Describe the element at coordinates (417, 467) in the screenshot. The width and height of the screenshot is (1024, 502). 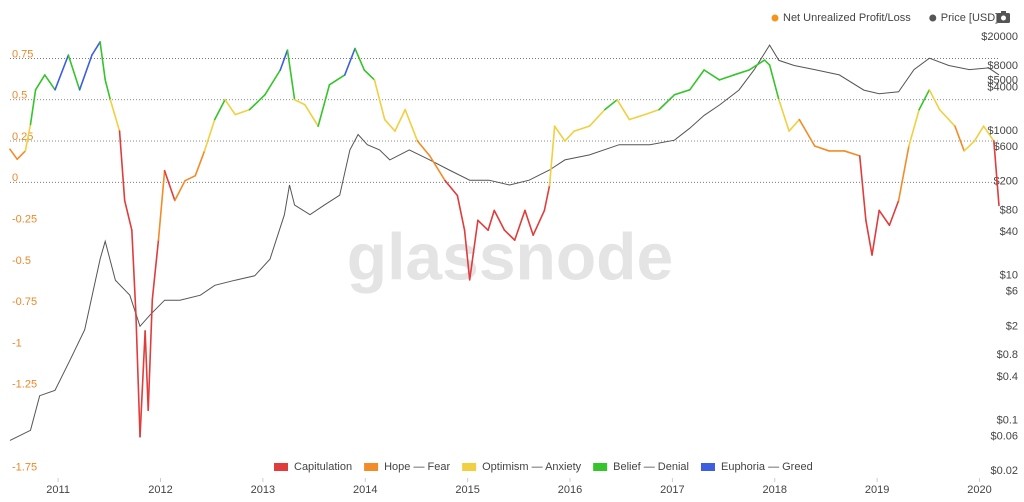
I see `zone-label: Hope — Fear` at that location.